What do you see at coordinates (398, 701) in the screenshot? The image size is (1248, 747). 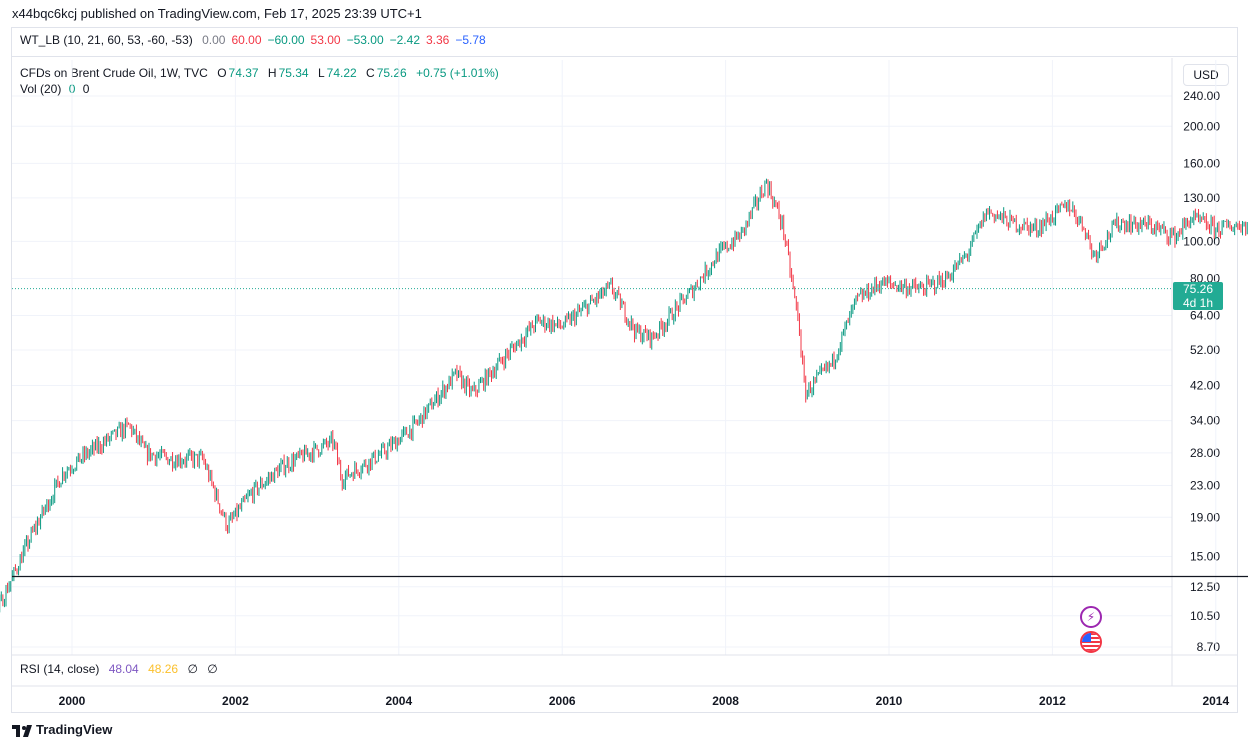 I see `time-tick-label: 2004` at bounding box center [398, 701].